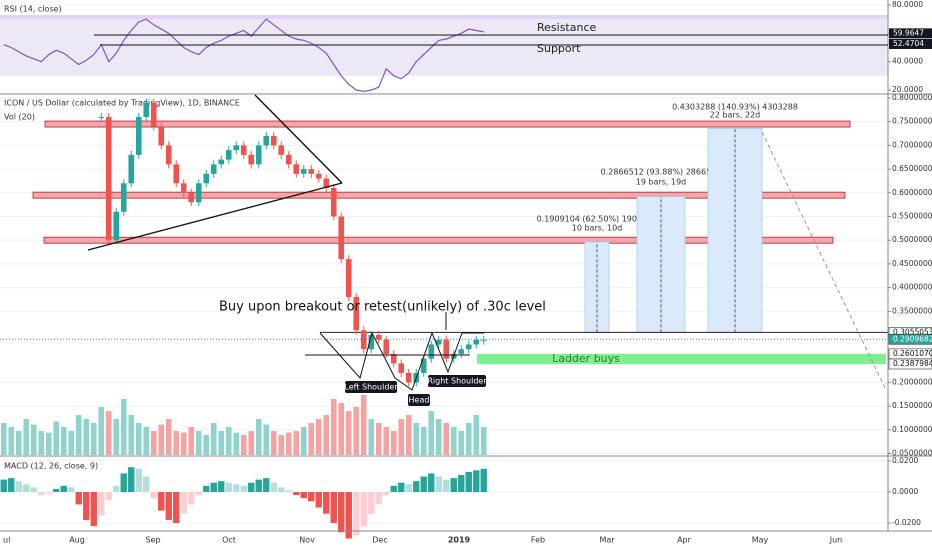  Describe the element at coordinates (419, 400) in the screenshot. I see `pattern-label: Head` at that location.